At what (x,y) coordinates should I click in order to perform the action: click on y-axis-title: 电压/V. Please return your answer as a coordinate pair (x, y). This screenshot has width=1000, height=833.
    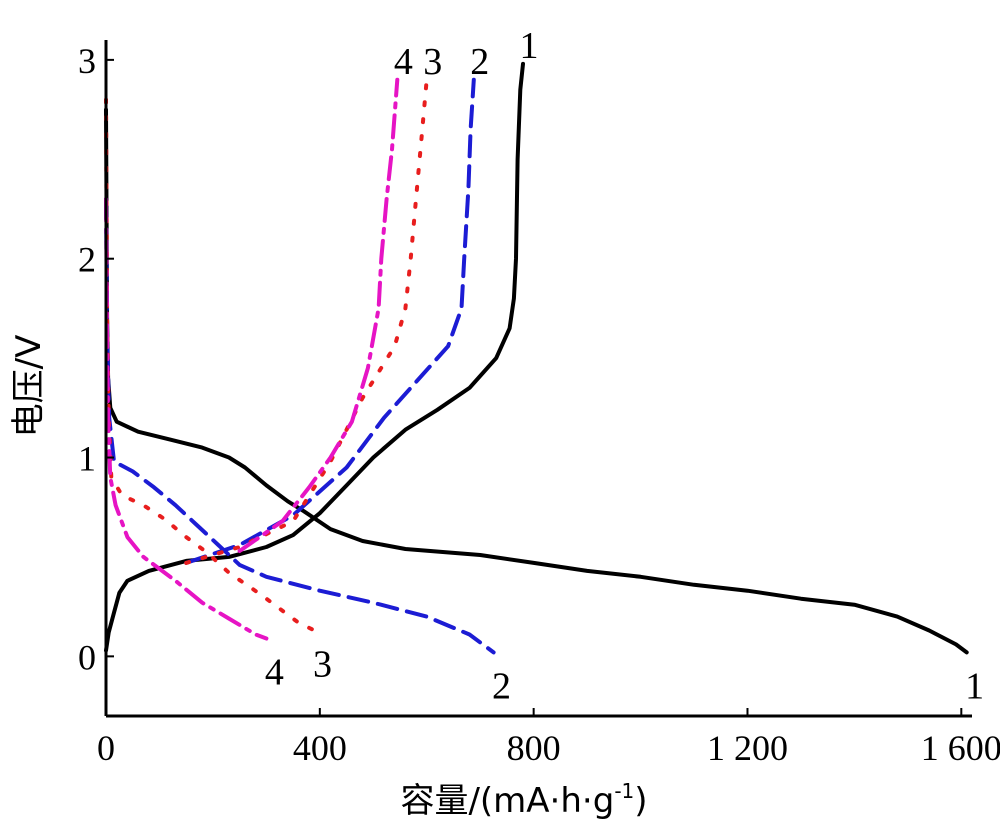
    Looking at the image, I should click on (29, 386).